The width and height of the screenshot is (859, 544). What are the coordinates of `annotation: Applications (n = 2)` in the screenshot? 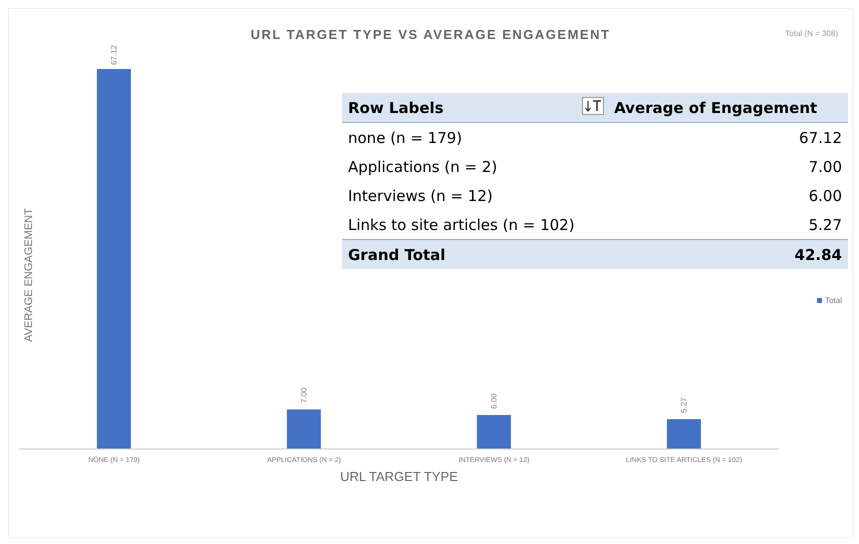 It's located at (422, 167).